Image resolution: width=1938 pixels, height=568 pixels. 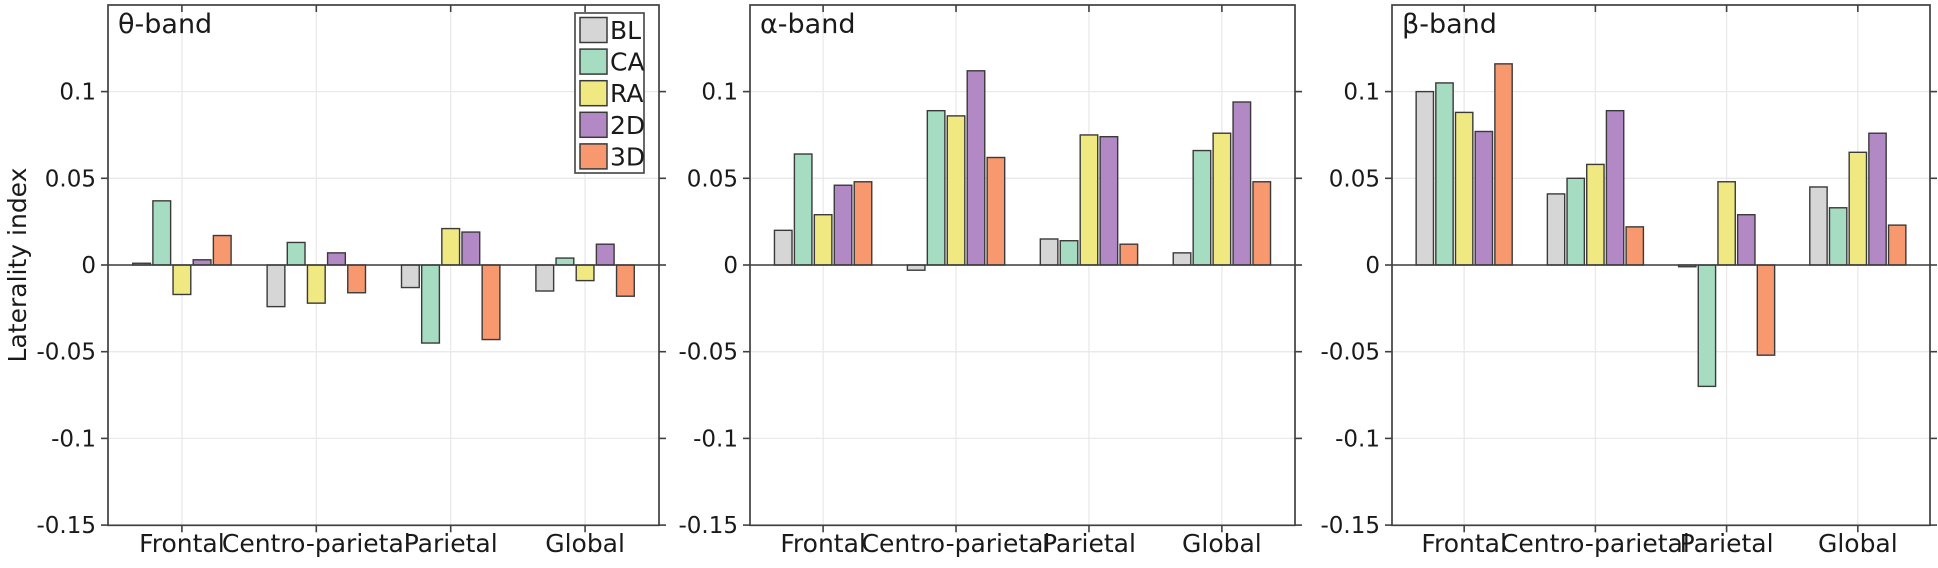 What do you see at coordinates (605, 254) in the screenshot?
I see `bar-θ-Global-2D` at bounding box center [605, 254].